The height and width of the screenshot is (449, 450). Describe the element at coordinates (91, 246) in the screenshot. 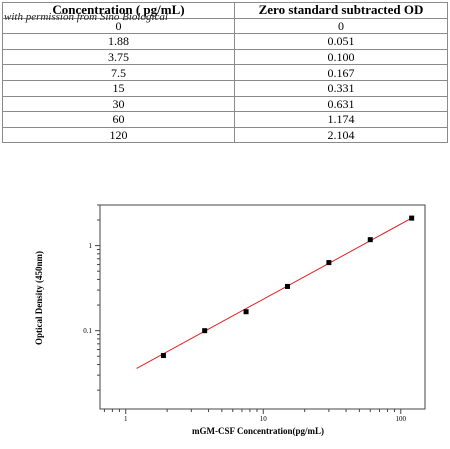

I see `y-tick-label: 1` at that location.